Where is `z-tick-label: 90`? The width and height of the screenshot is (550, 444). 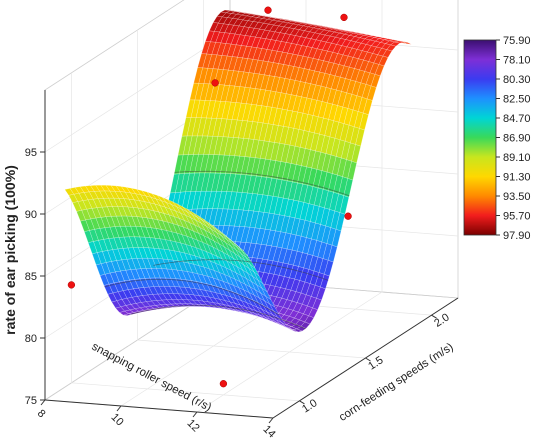 z-tick-label: 90 is located at coordinates (31, 215).